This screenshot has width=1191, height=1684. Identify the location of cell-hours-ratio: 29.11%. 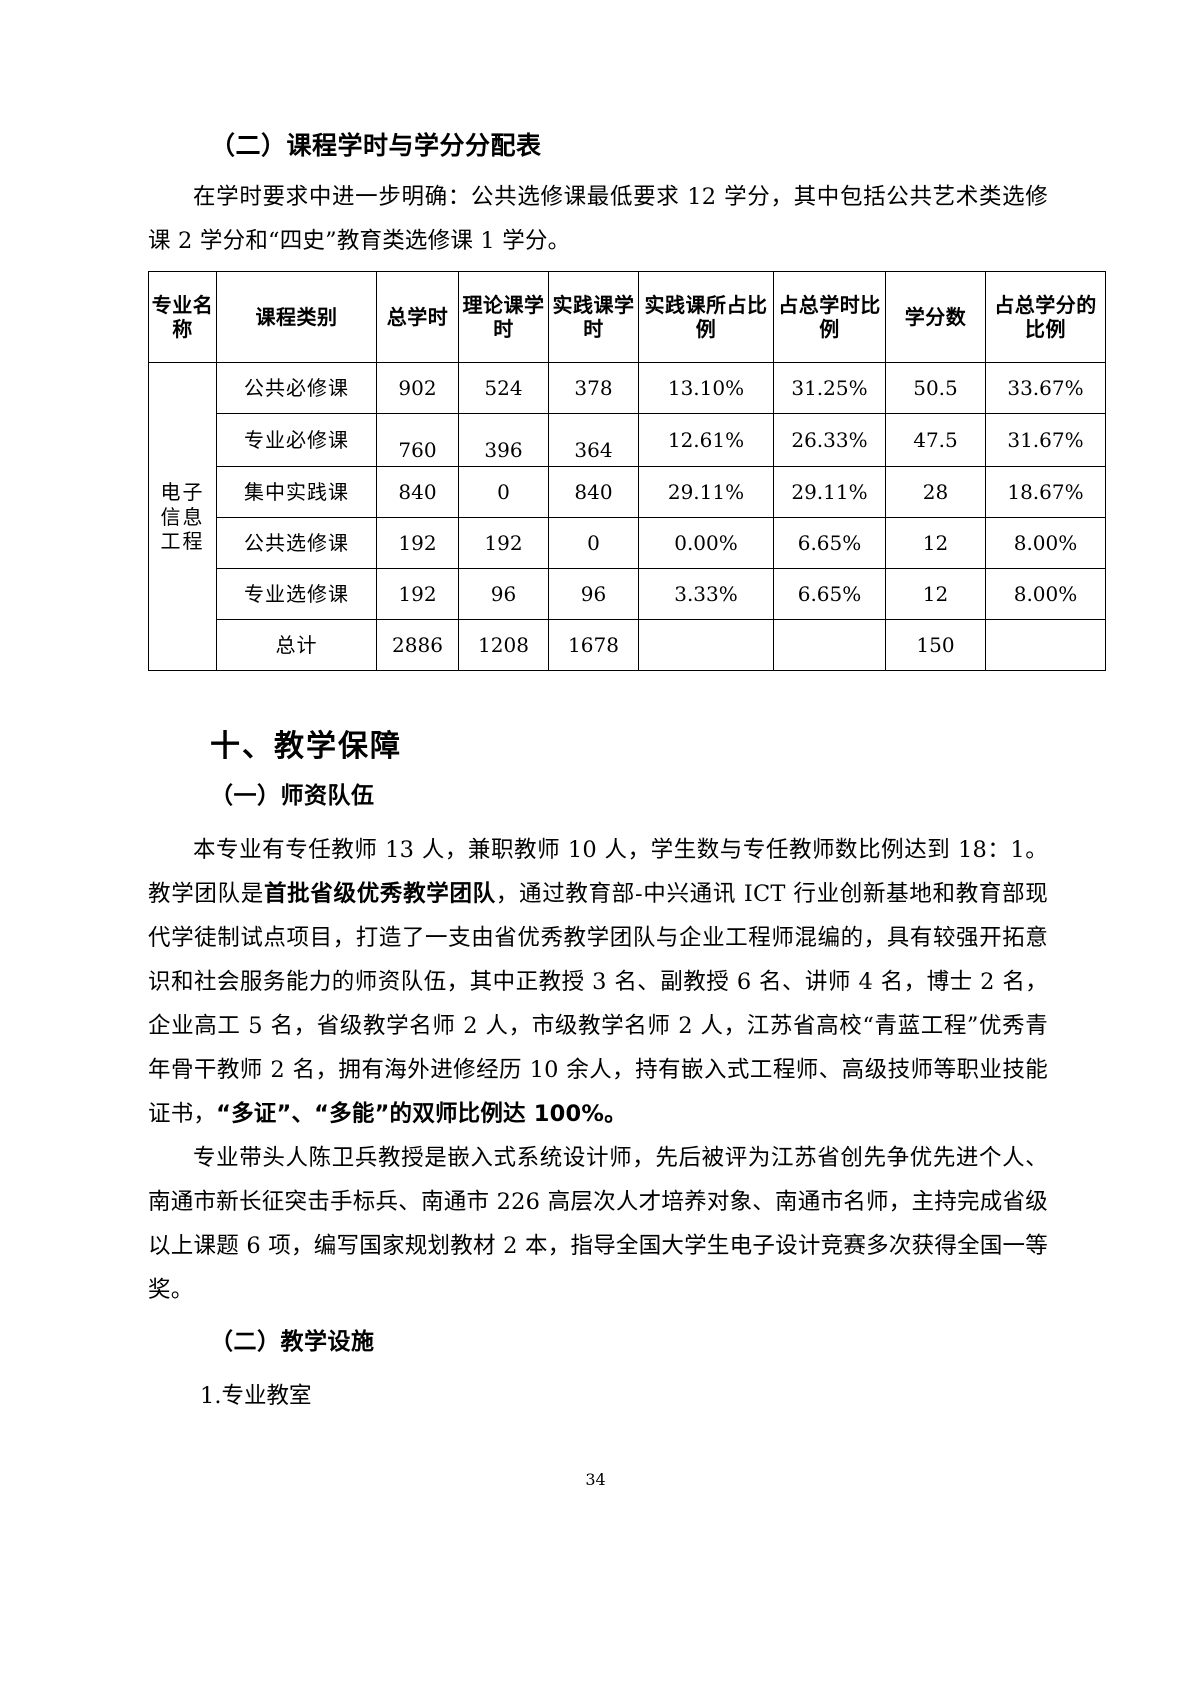
(829, 492).